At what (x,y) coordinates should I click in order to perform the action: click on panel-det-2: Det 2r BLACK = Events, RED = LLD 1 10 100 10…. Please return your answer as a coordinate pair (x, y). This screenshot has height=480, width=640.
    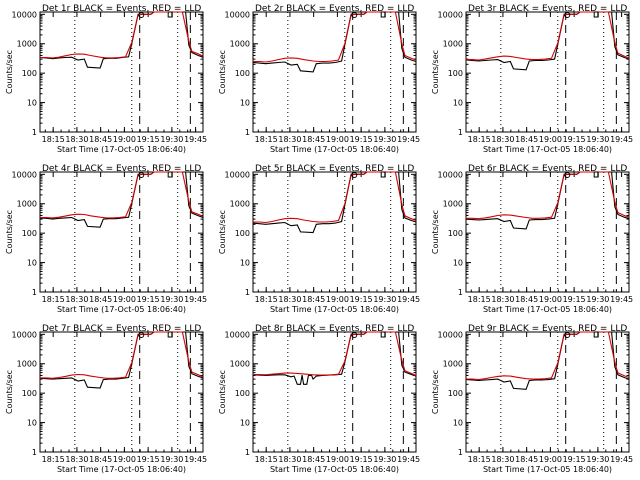
    Looking at the image, I should click on (319, 79).